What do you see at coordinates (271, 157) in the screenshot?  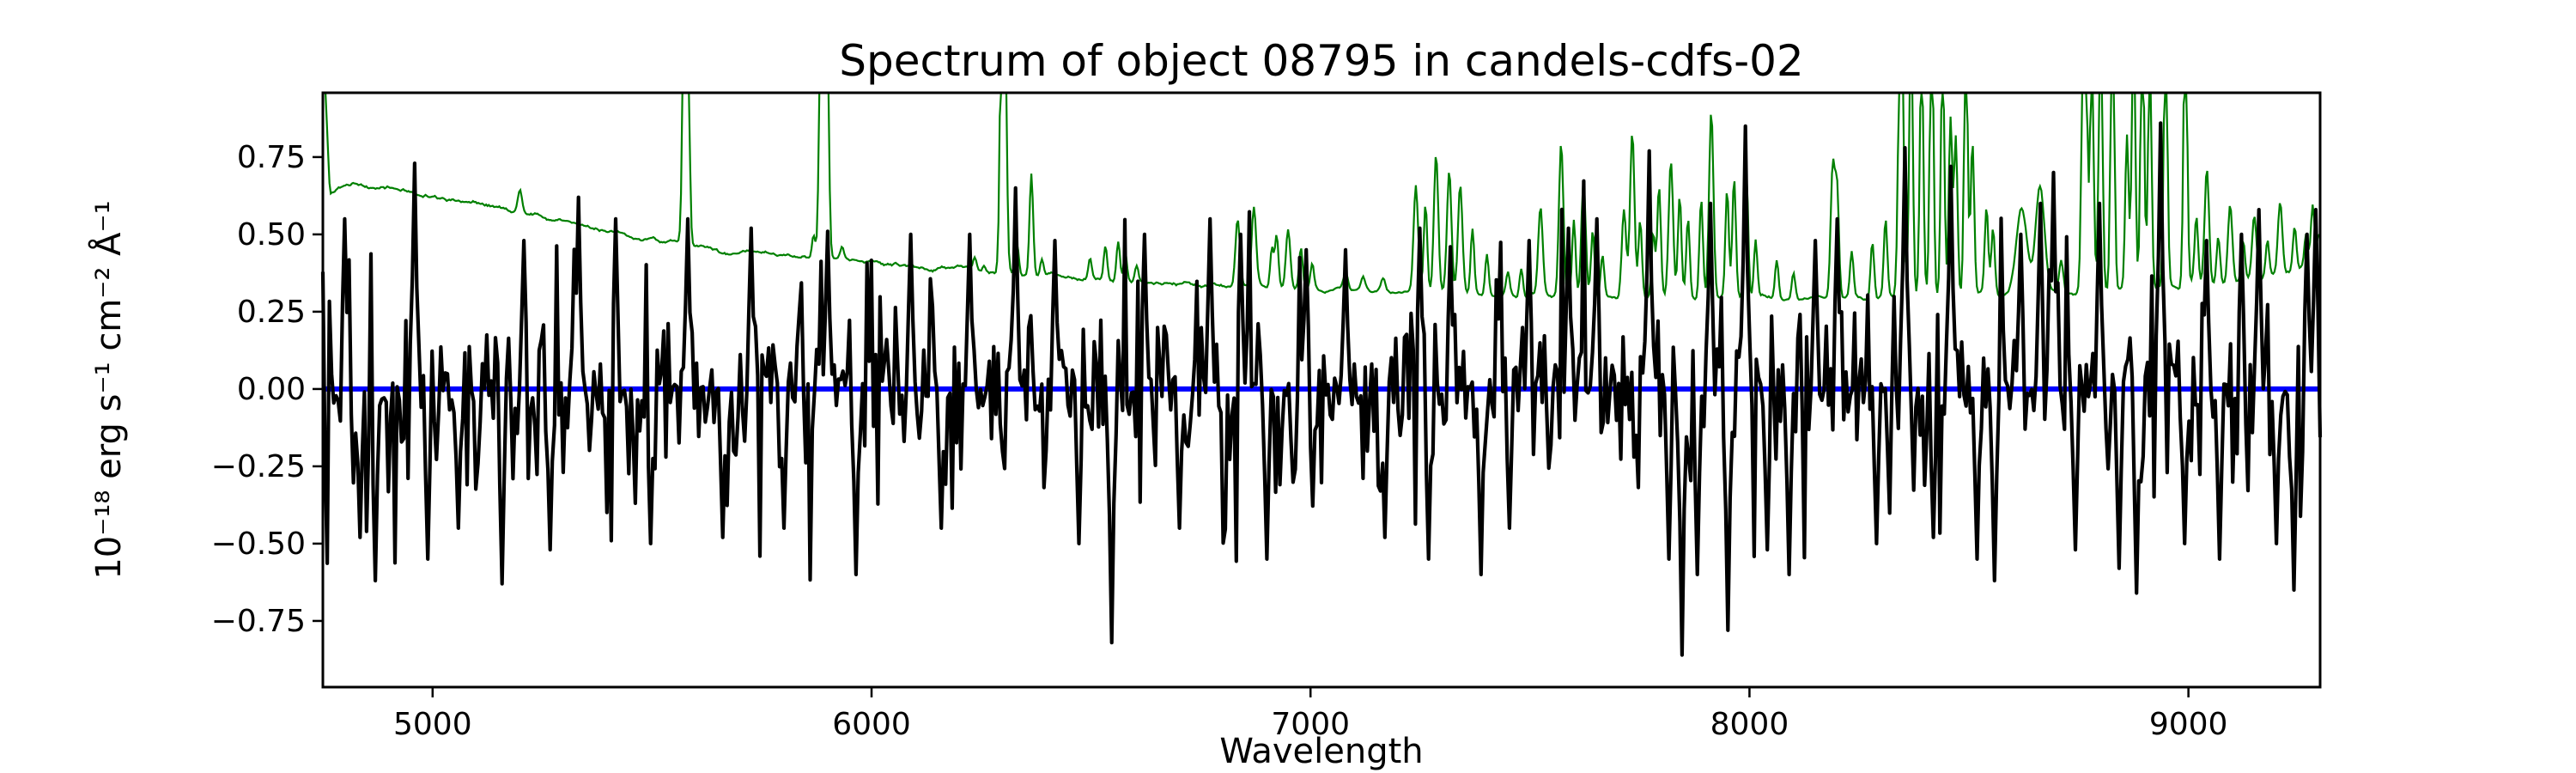 I see `y-tick-label: 0.75` at bounding box center [271, 157].